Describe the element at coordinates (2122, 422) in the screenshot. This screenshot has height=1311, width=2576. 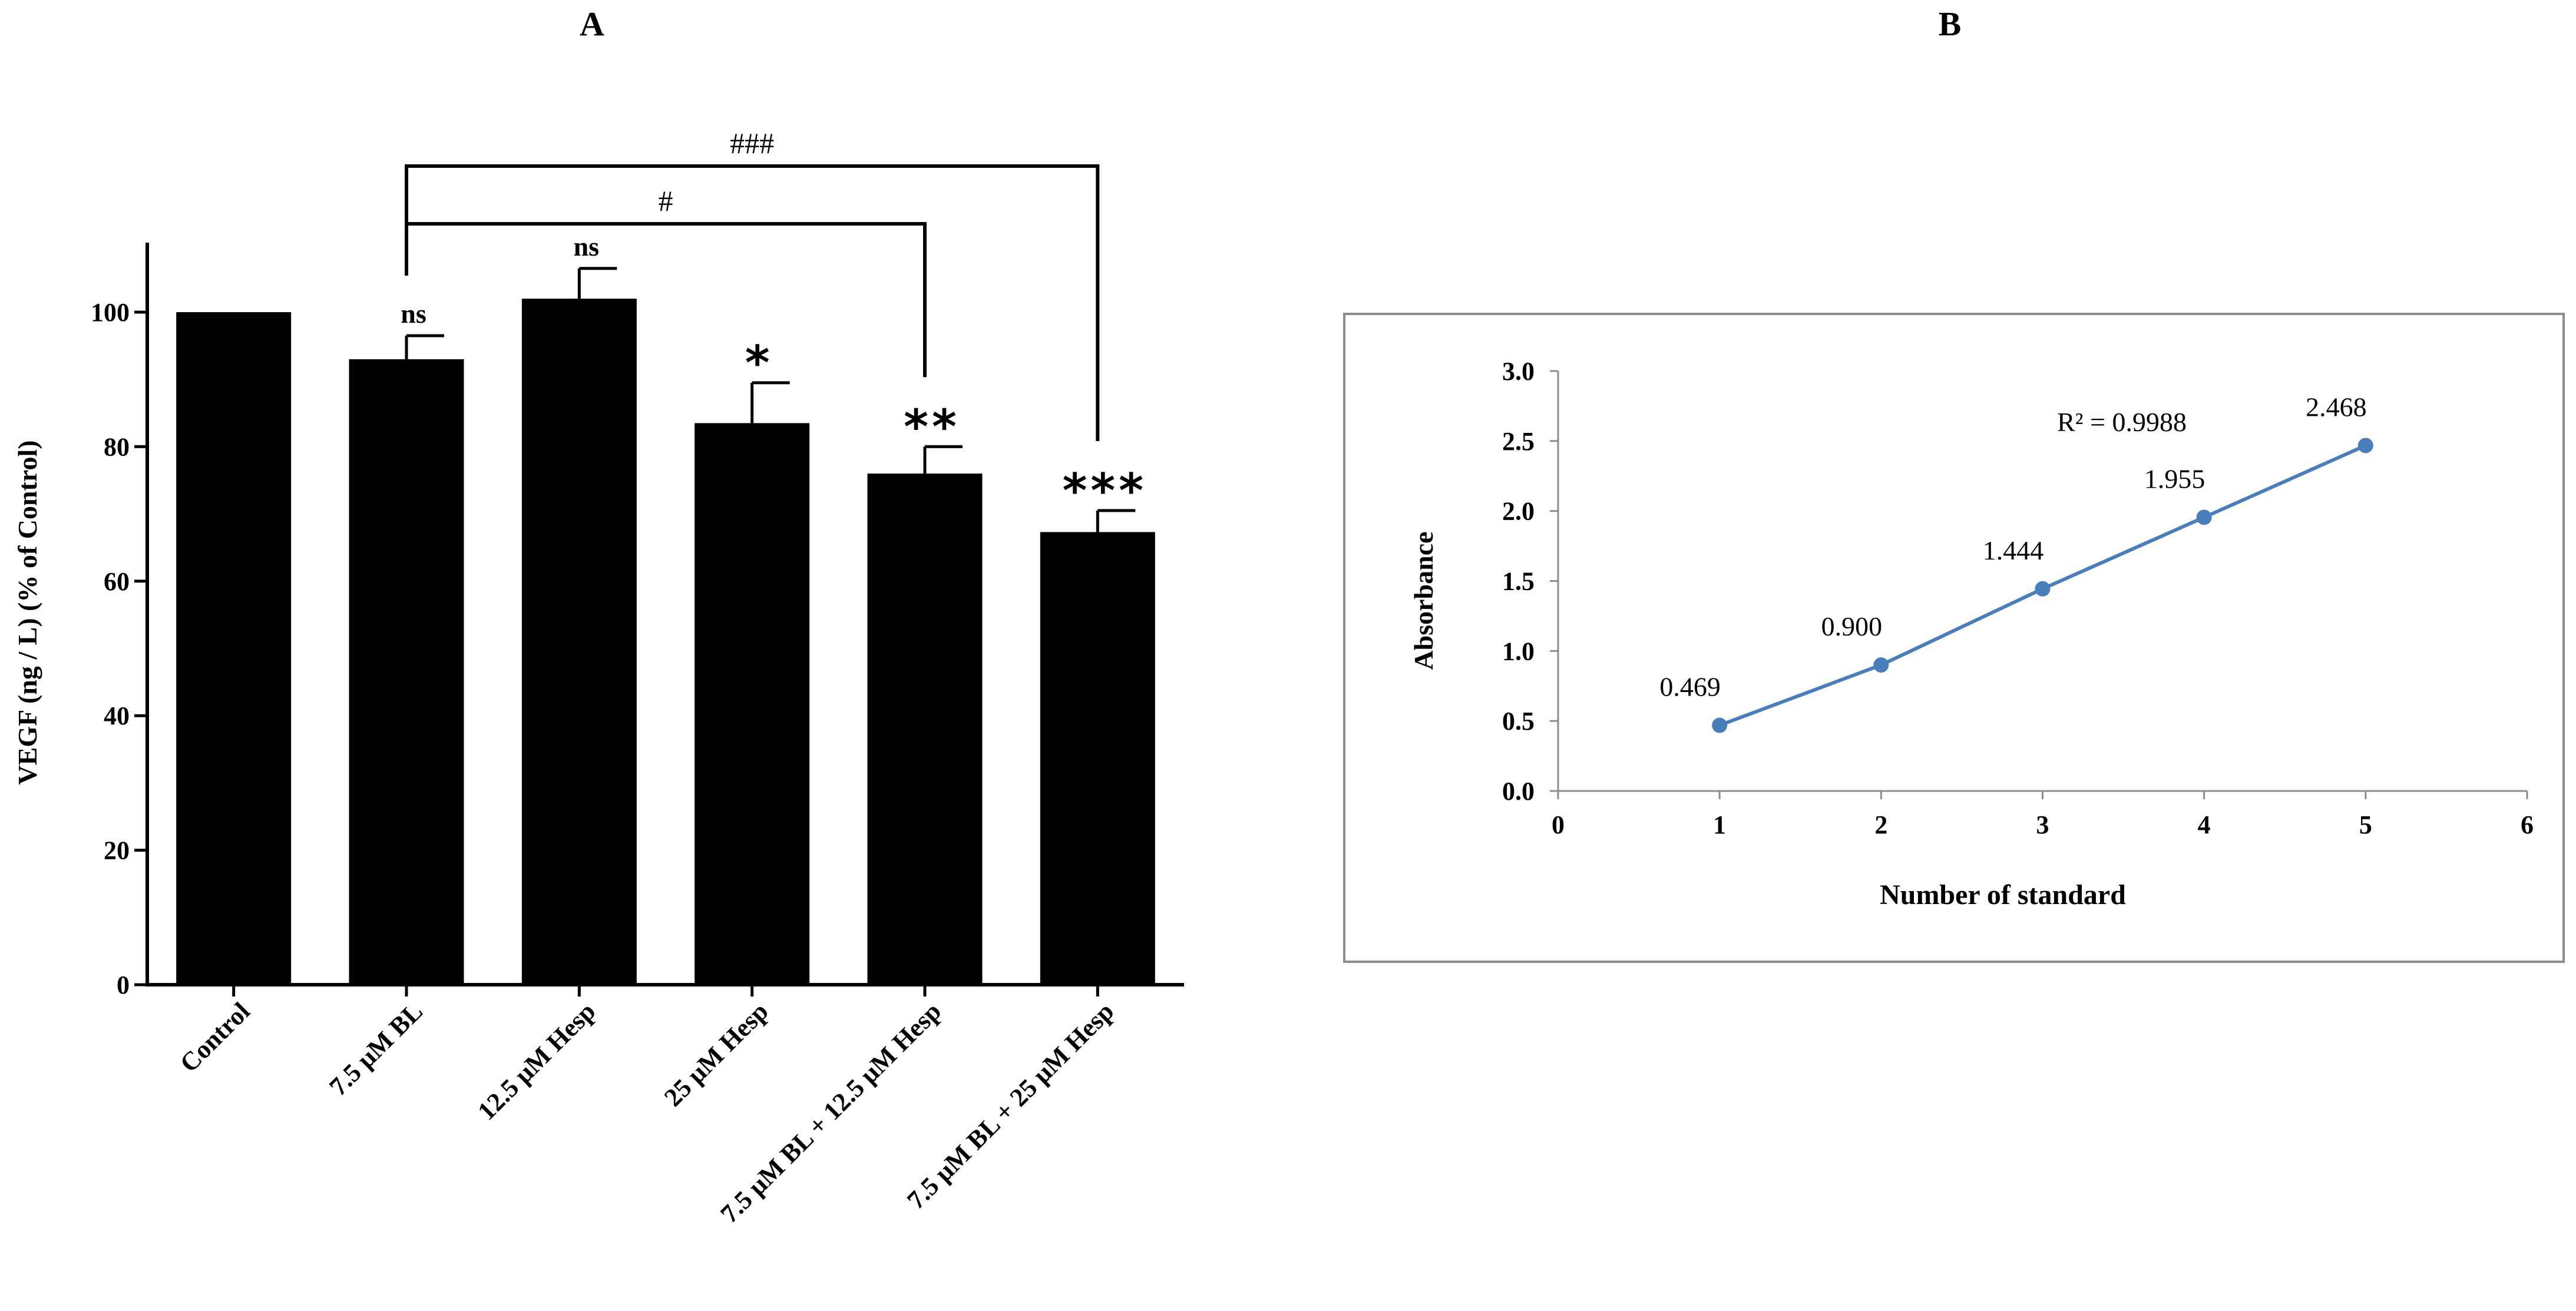
I see `panel-b-r-squared-annotation: R² = 0.9988` at that location.